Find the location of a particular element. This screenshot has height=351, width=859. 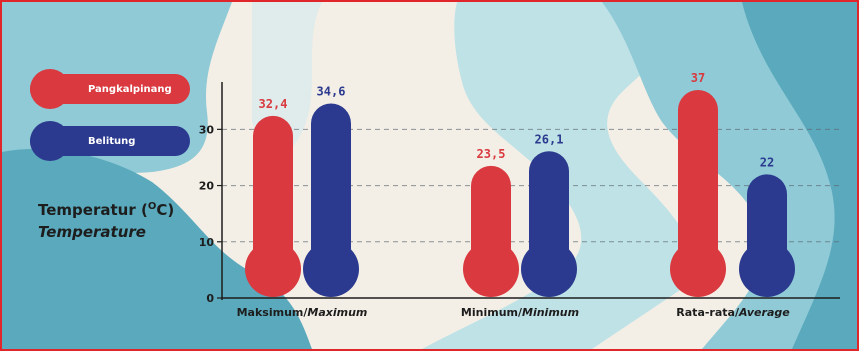

data-label-belitung-1: 26,1 is located at coordinates (549, 139).